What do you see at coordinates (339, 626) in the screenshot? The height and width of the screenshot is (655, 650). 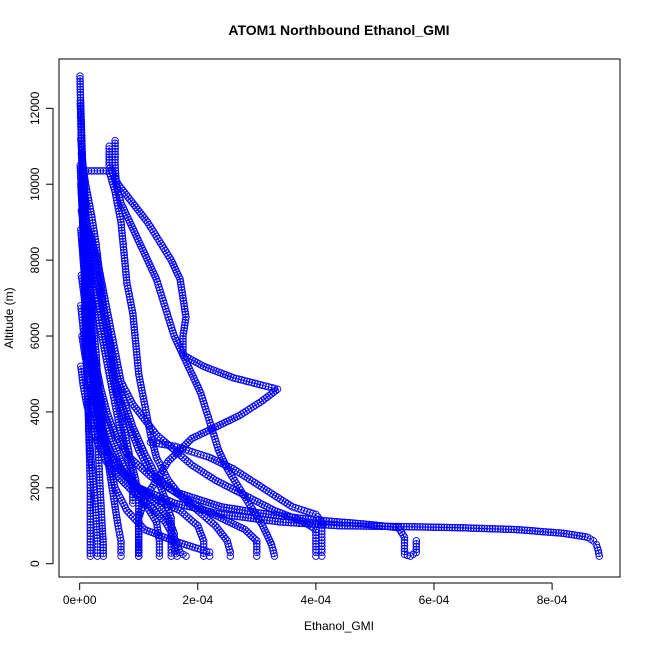 I see `x-axis-label: Ethanol_GMI` at bounding box center [339, 626].